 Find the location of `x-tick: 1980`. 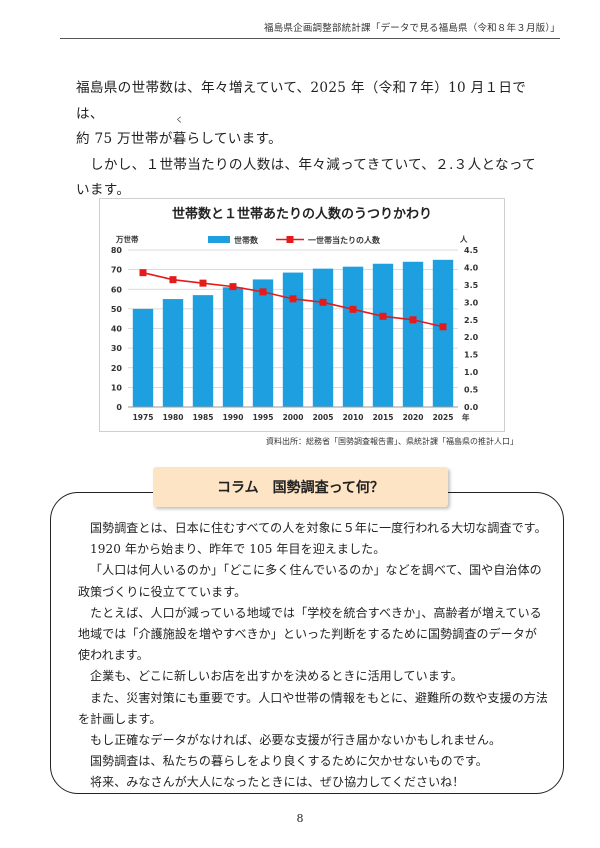

x-tick: 1980 is located at coordinates (173, 417).